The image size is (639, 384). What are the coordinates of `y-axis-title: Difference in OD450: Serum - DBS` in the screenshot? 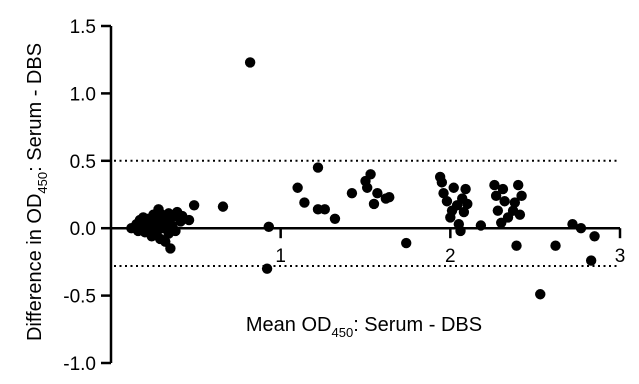 It's located at (37, 192).